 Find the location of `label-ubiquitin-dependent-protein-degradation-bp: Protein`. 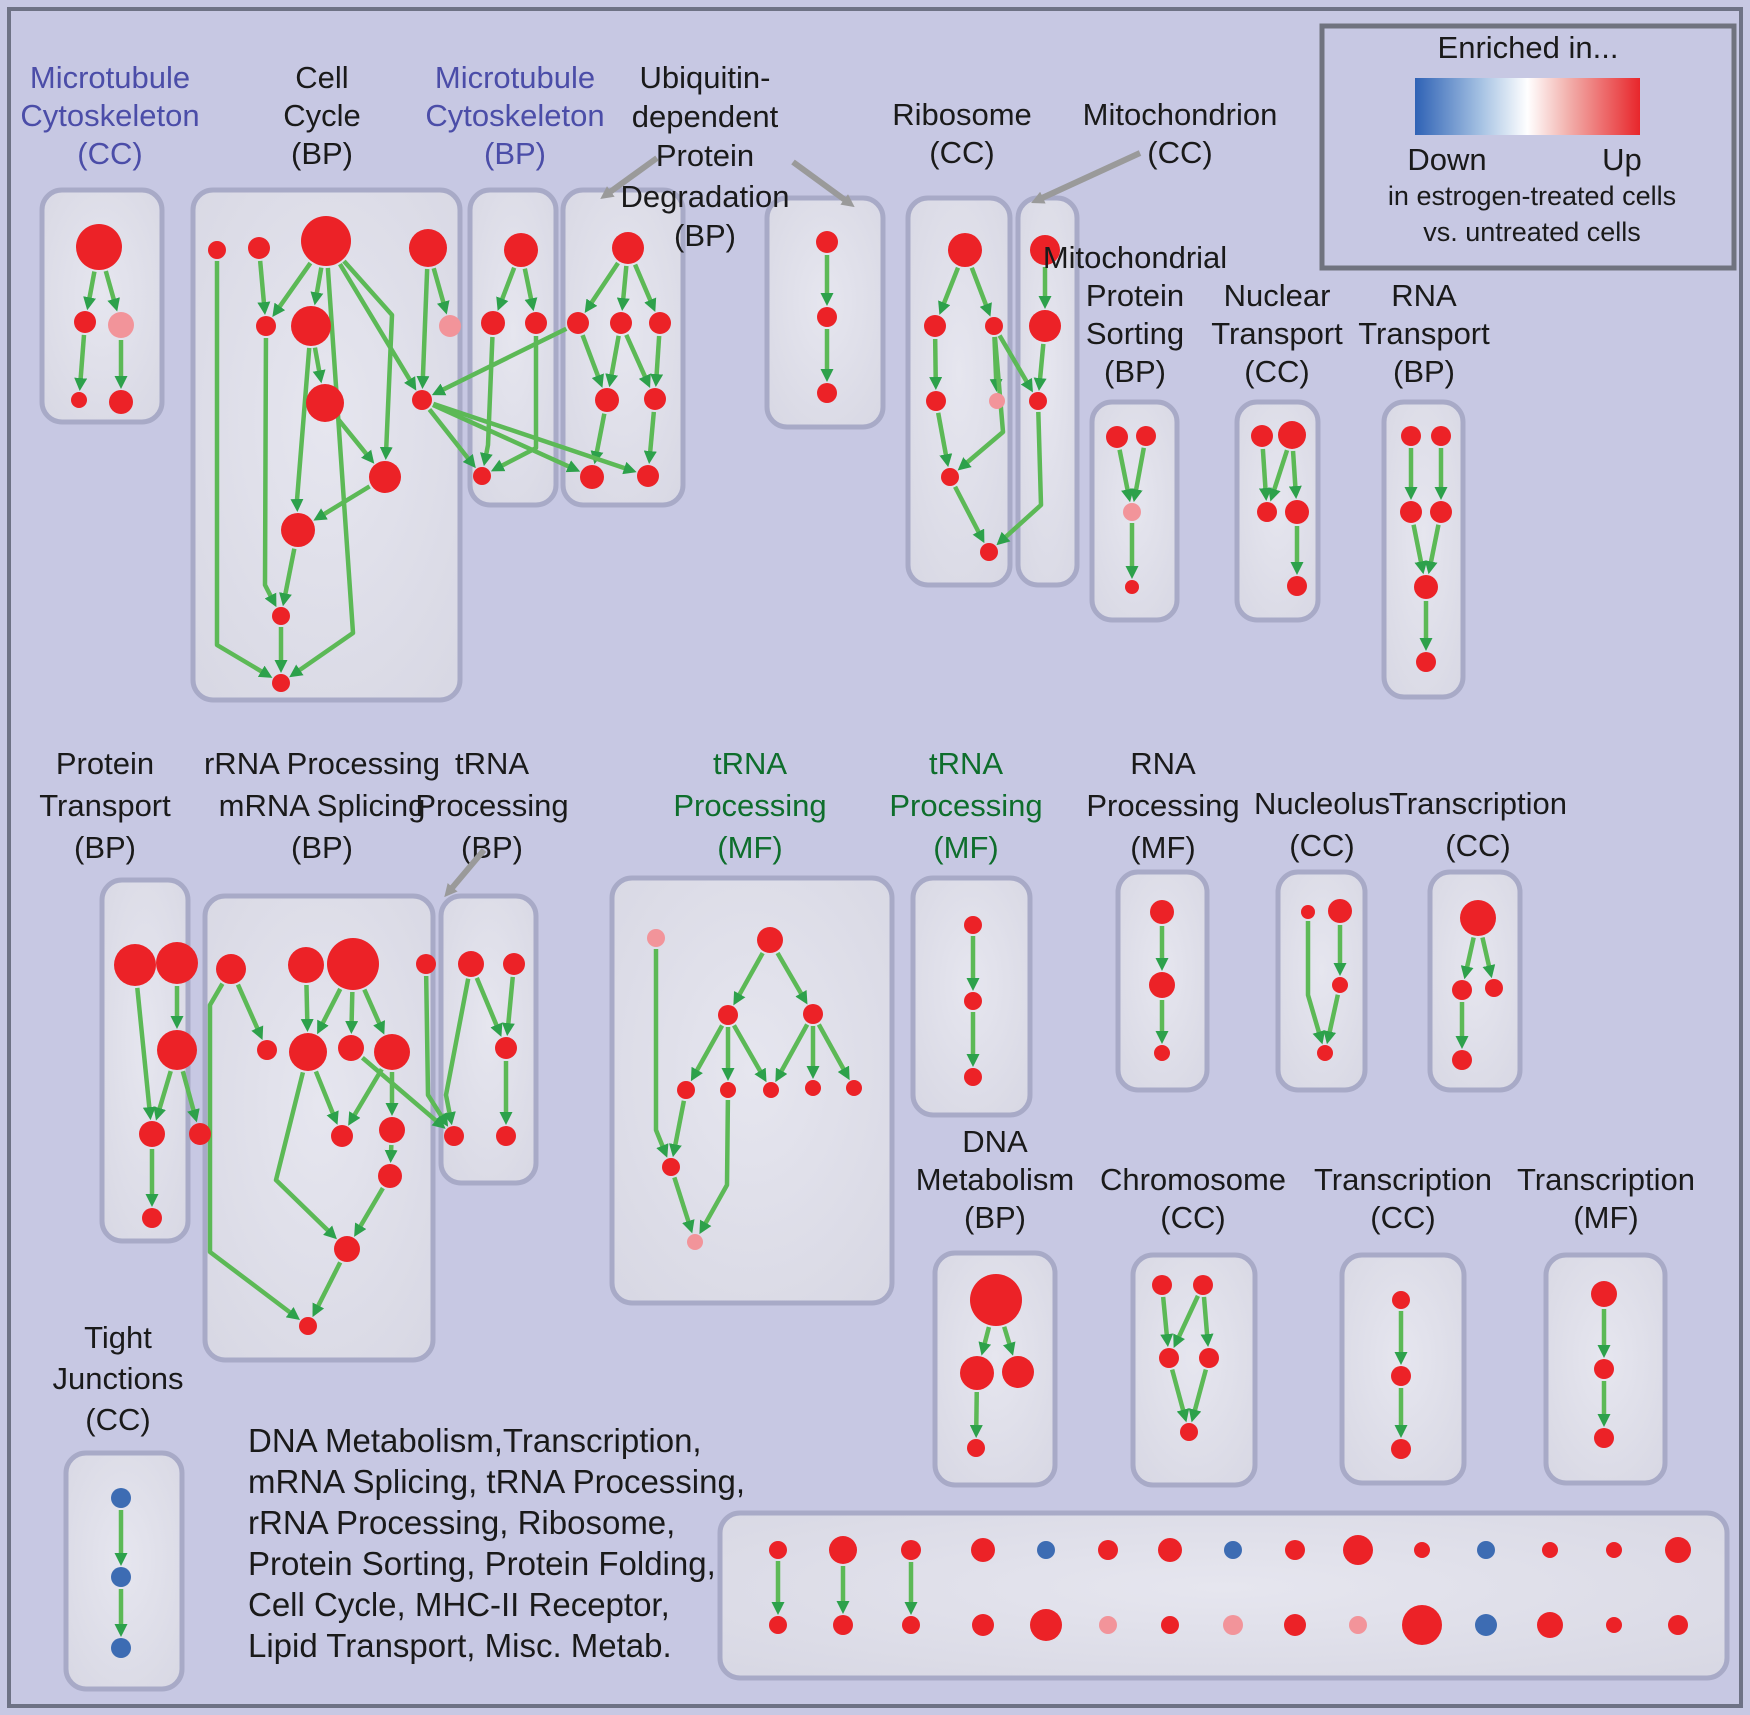

label-ubiquitin-dependent-protein-degradation-bp: Protein is located at coordinates (705, 155).